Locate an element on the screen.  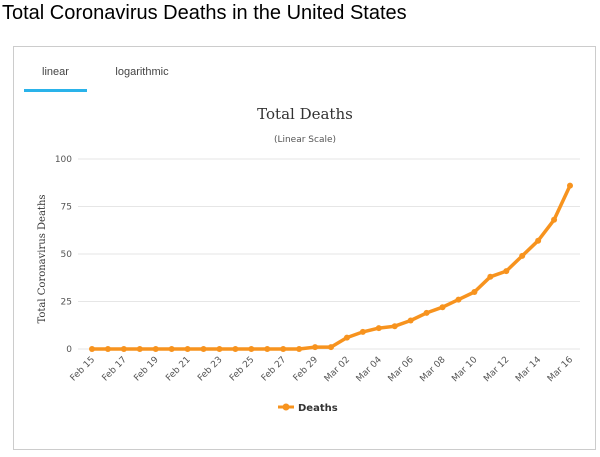
x-tick-label: Feb 25 is located at coordinates (242, 369).